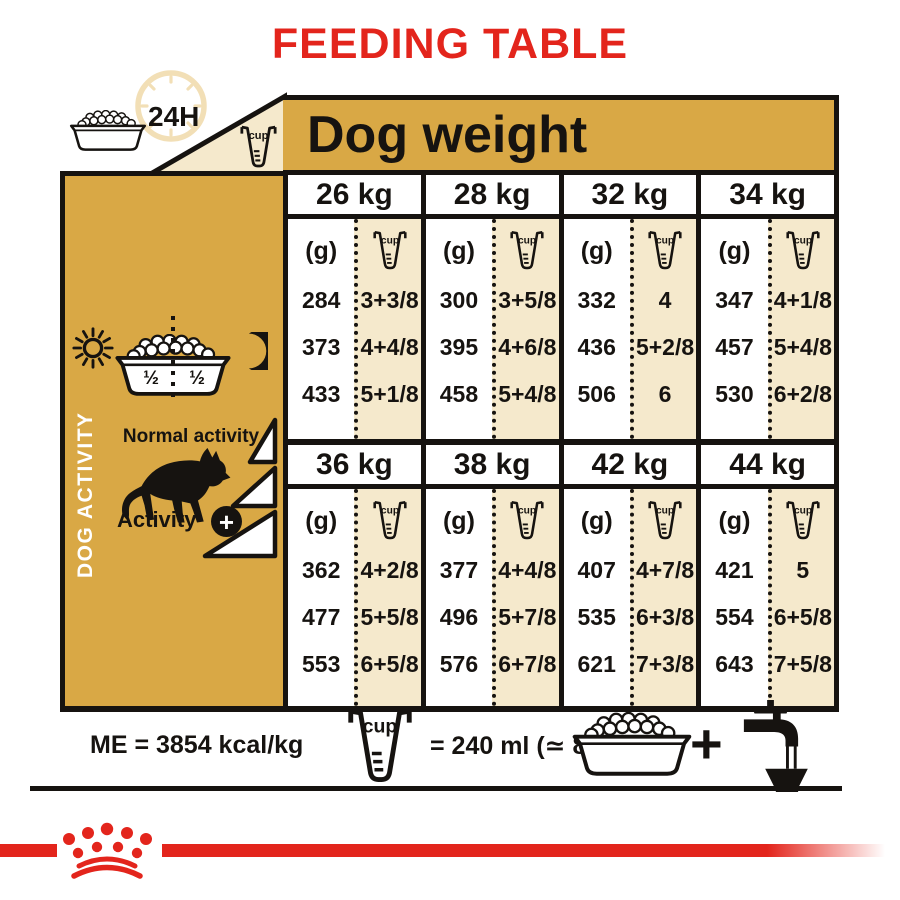 This screenshot has height=900, width=900. What do you see at coordinates (767, 467) in the screenshot?
I see `weight-header: 44 kg` at bounding box center [767, 467].